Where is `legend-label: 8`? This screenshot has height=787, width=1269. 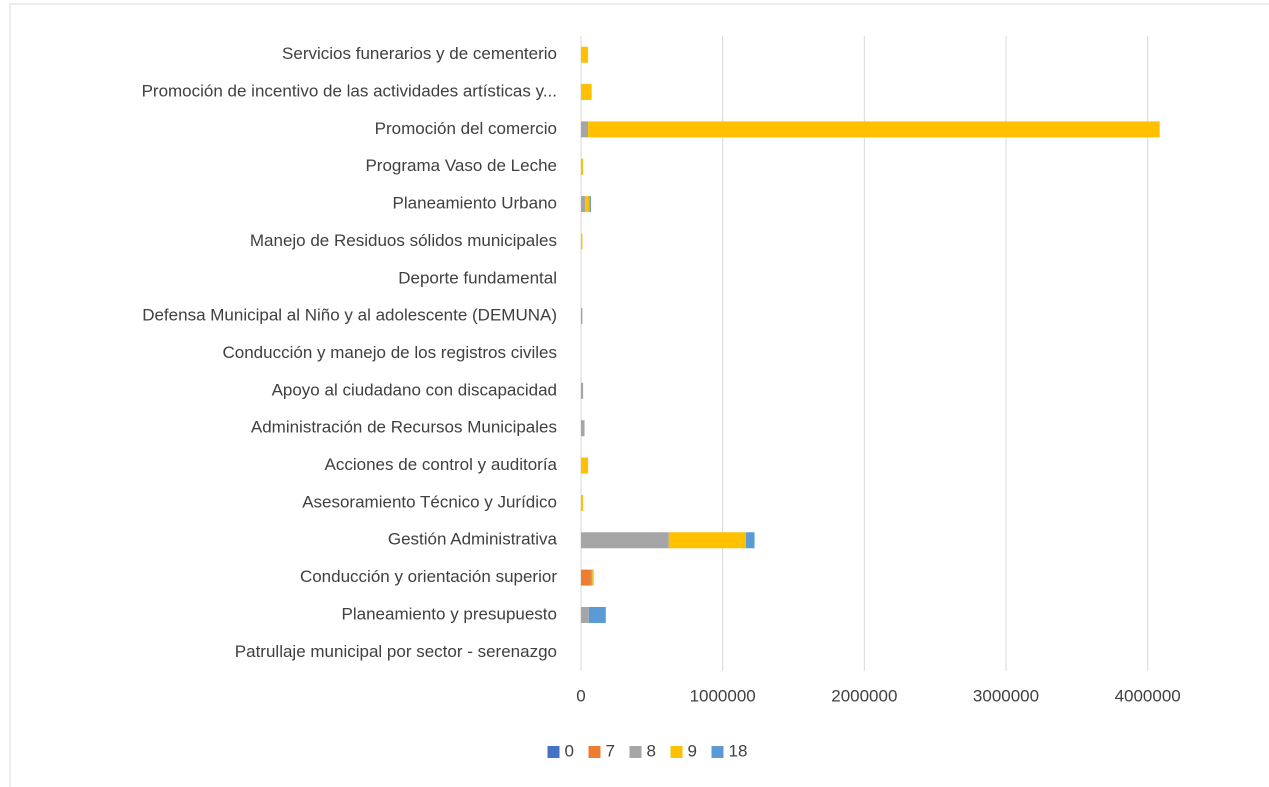
legend-label: 8 is located at coordinates (651, 750).